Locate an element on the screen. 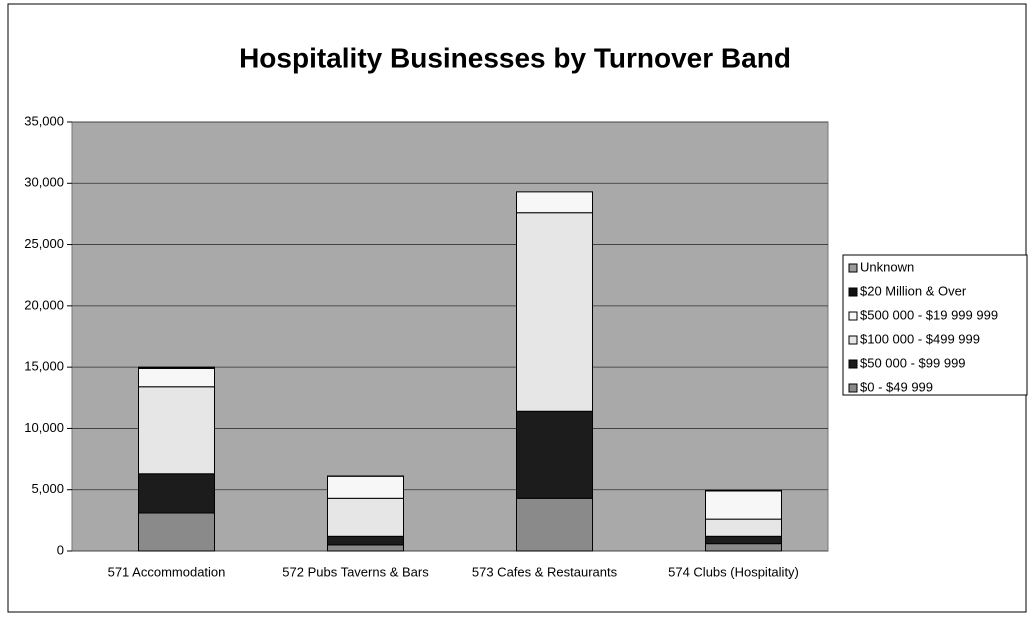  legend-label: $500 000 - $19 999 999 is located at coordinates (929, 314).